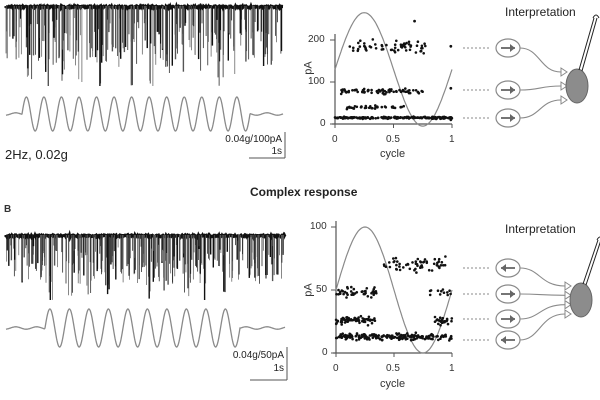  I want to click on chart-b-ytick-100: 100, so click(318, 226).